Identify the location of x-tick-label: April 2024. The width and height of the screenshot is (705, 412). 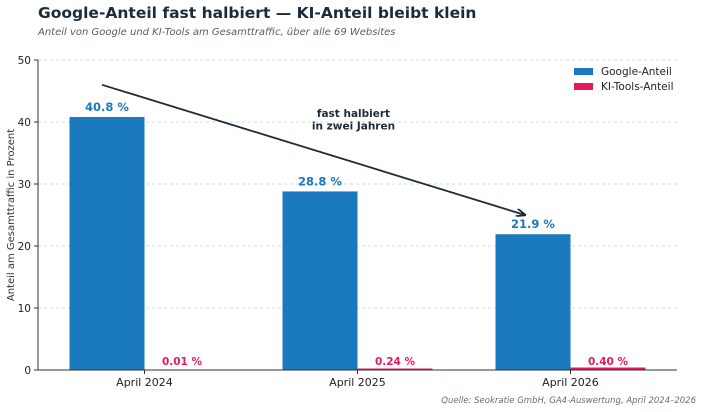
(144, 382).